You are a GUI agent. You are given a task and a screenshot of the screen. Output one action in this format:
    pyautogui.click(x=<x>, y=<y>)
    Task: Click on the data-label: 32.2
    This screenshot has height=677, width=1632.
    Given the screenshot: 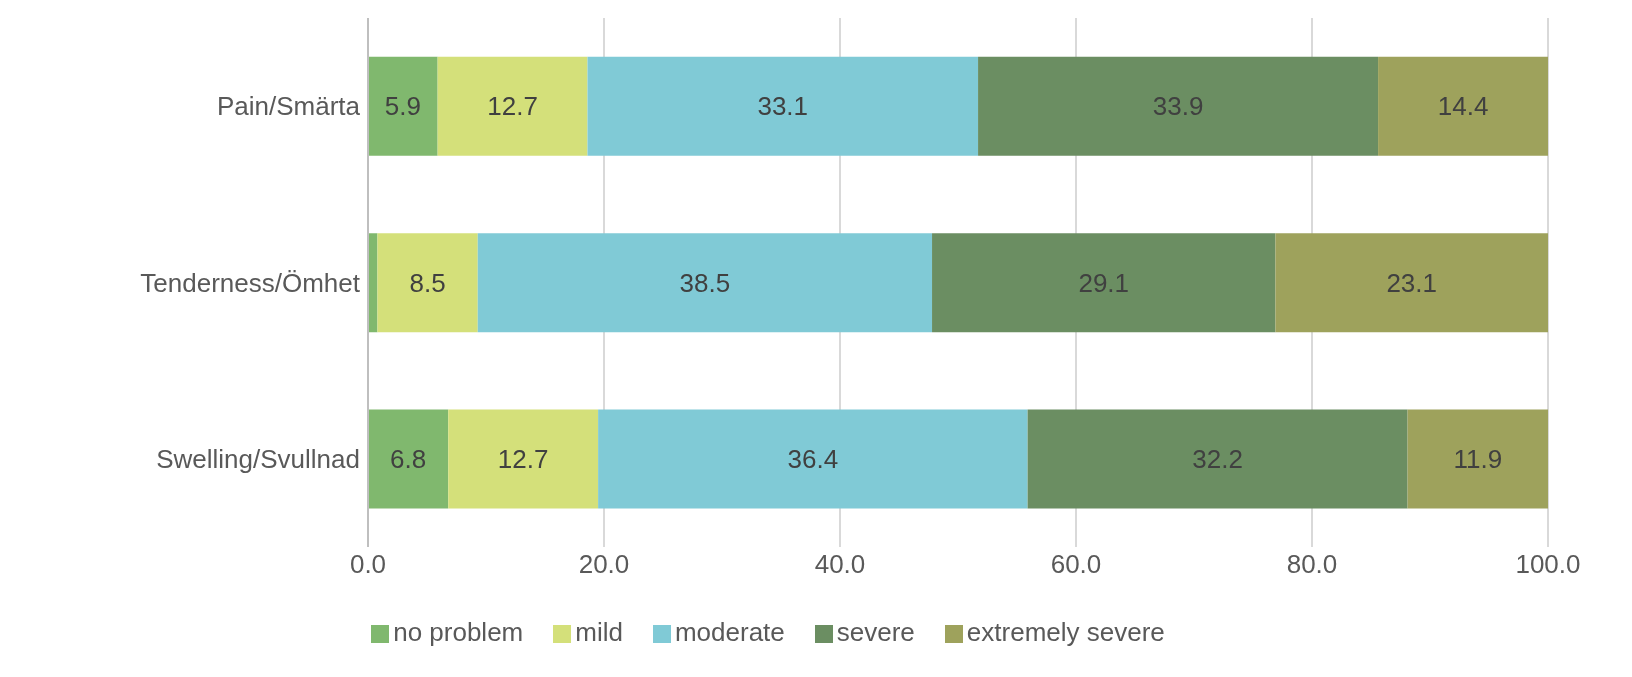 What is the action you would take?
    pyautogui.click(x=1217, y=458)
    